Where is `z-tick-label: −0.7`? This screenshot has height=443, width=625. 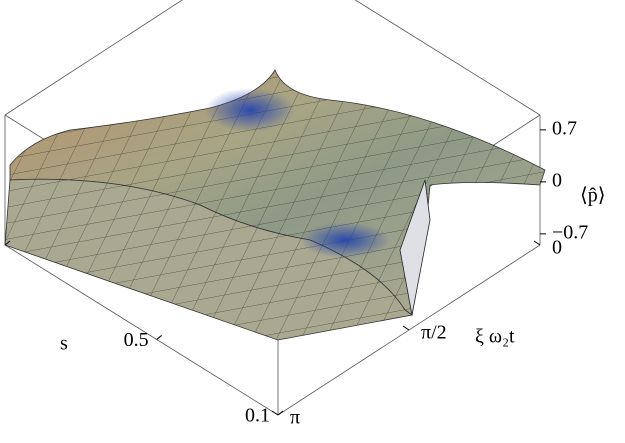
z-tick-label: −0.7 is located at coordinates (570, 232).